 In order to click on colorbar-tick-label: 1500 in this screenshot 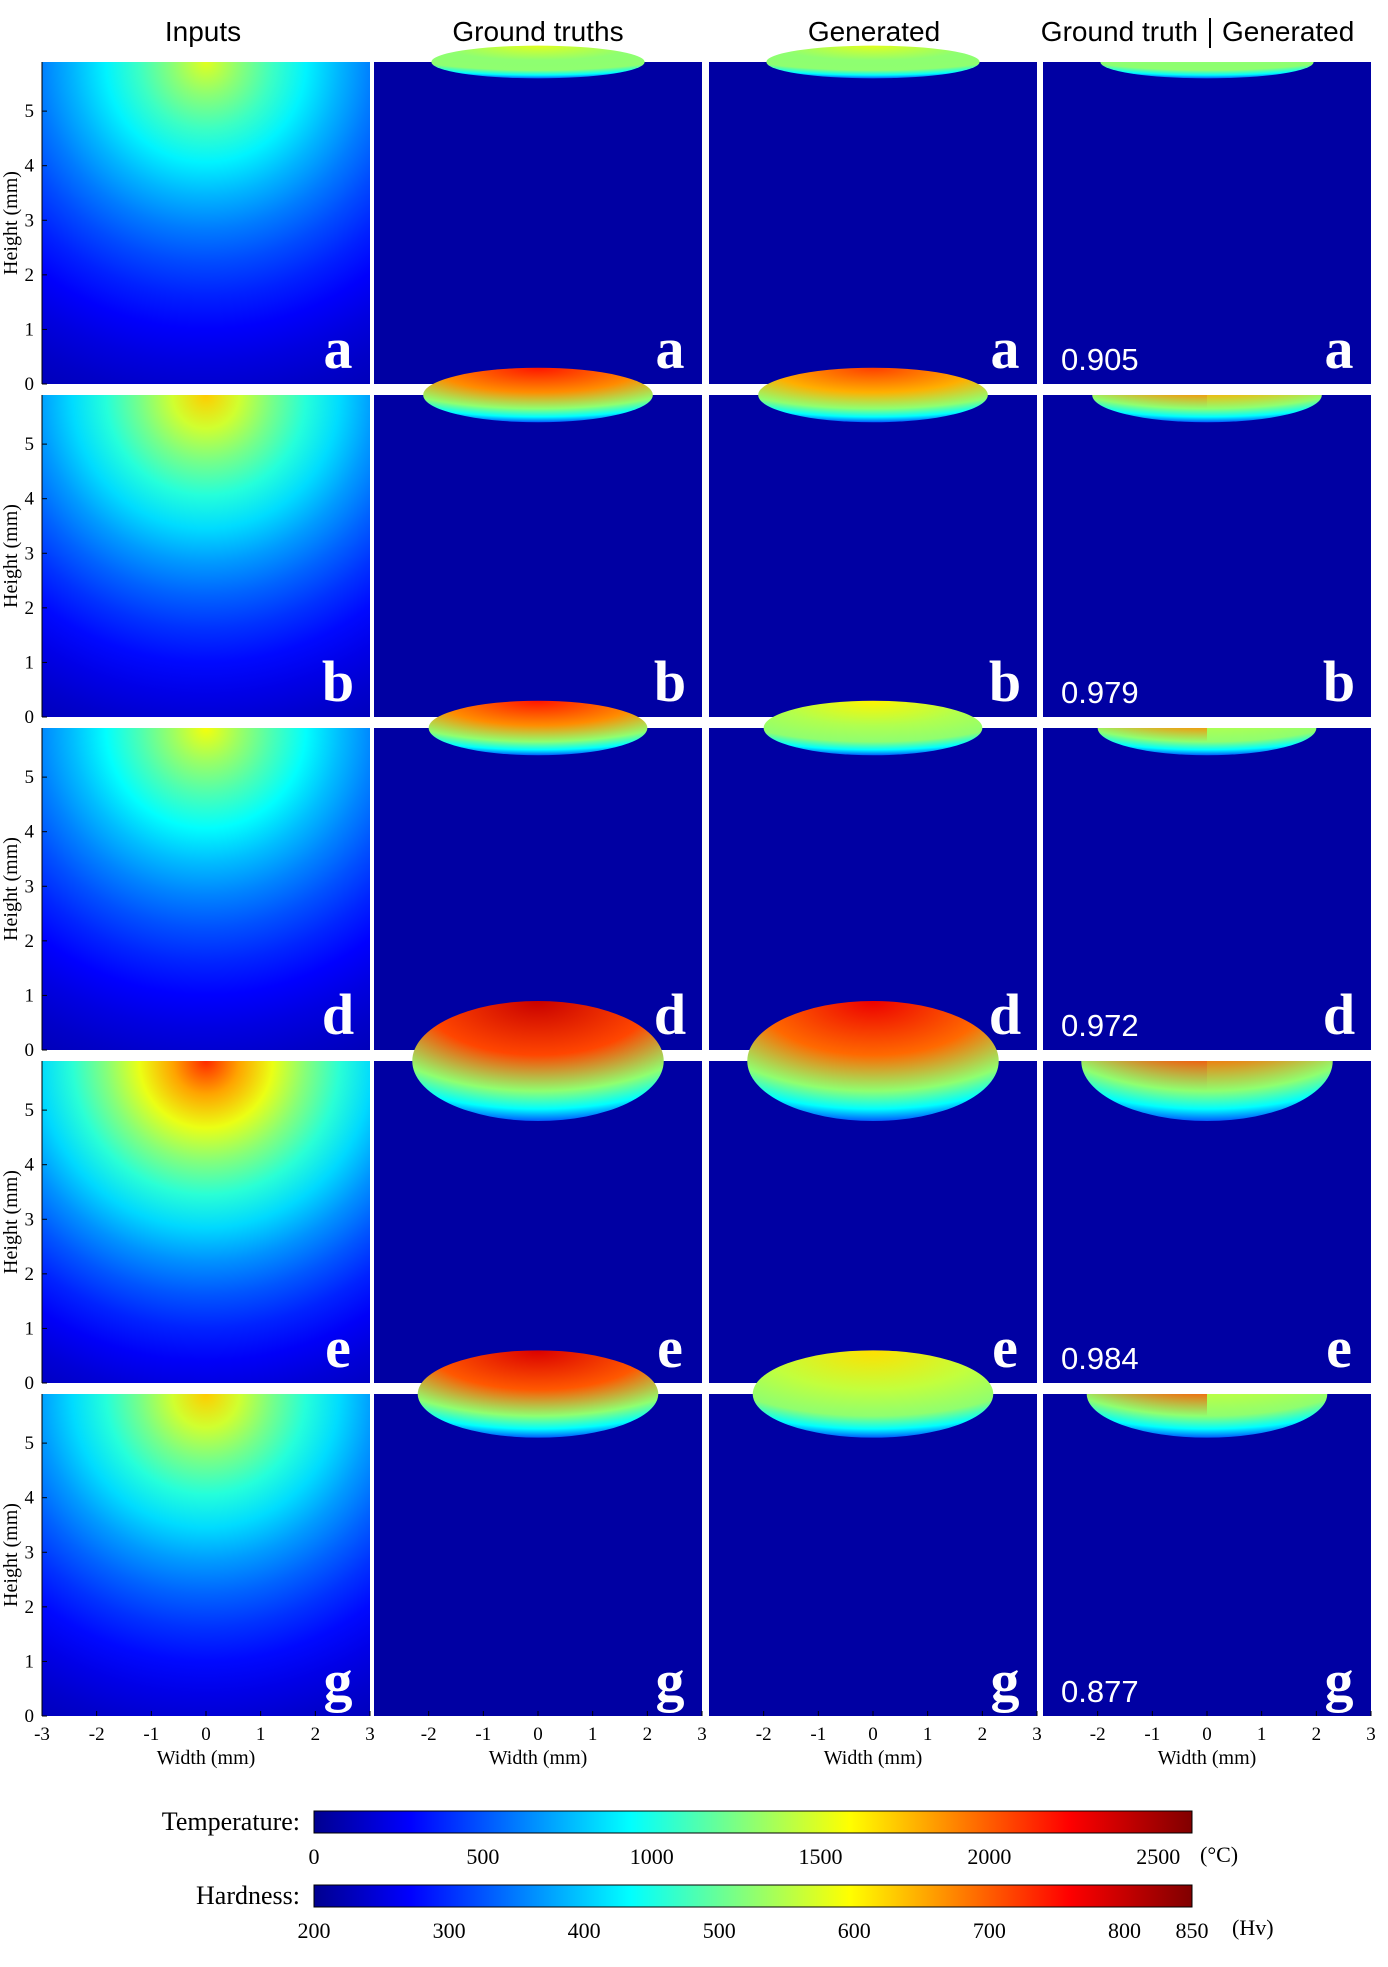, I will do `click(821, 1856)`.